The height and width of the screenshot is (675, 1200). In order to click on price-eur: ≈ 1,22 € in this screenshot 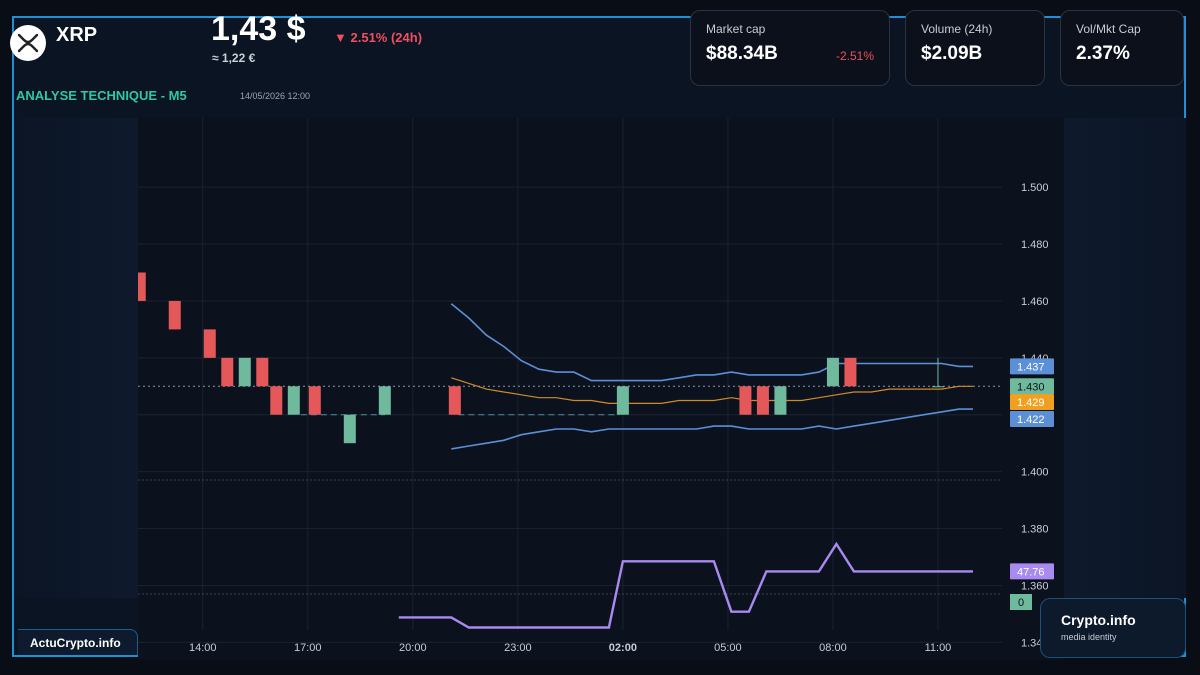, I will do `click(234, 58)`.